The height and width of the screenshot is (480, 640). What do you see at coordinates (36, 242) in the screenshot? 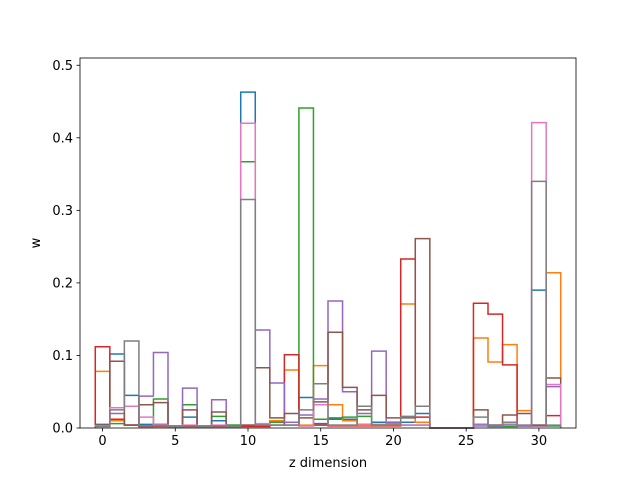
I see `y-axis-label: w` at bounding box center [36, 242].